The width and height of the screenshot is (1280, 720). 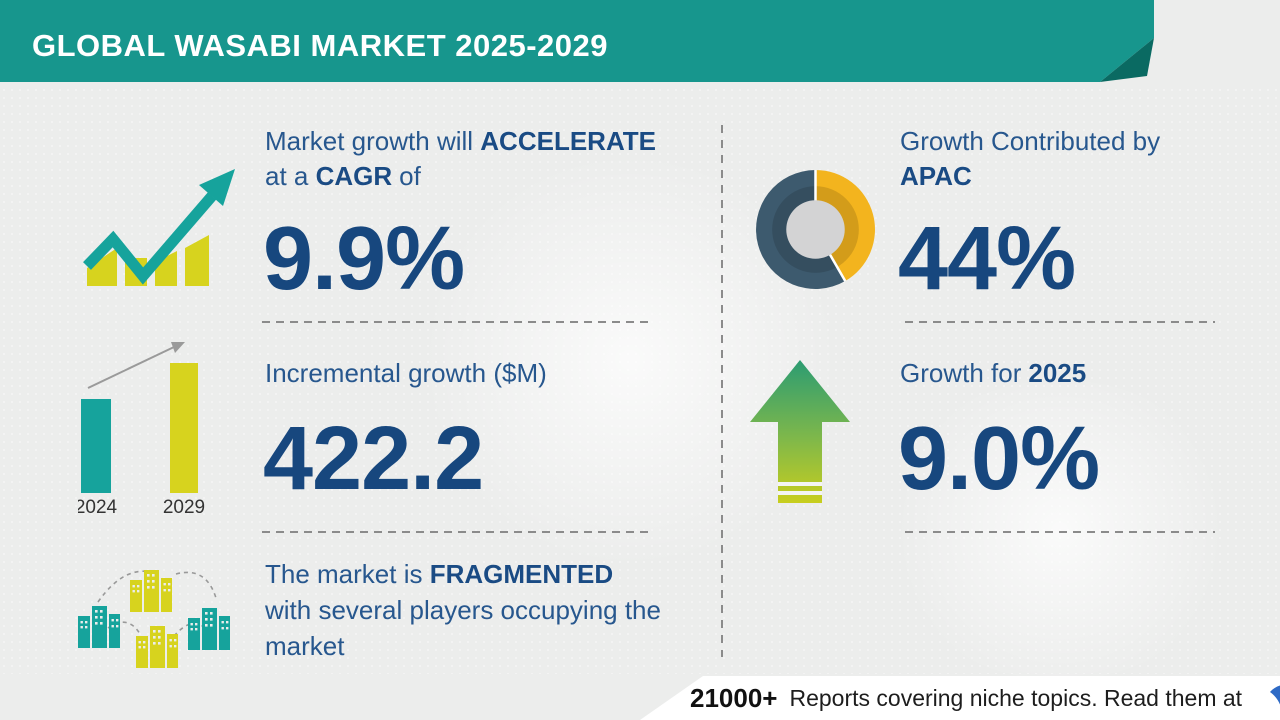 I want to click on bar-comparison-icon: 2024 2029, so click(x=141, y=430).